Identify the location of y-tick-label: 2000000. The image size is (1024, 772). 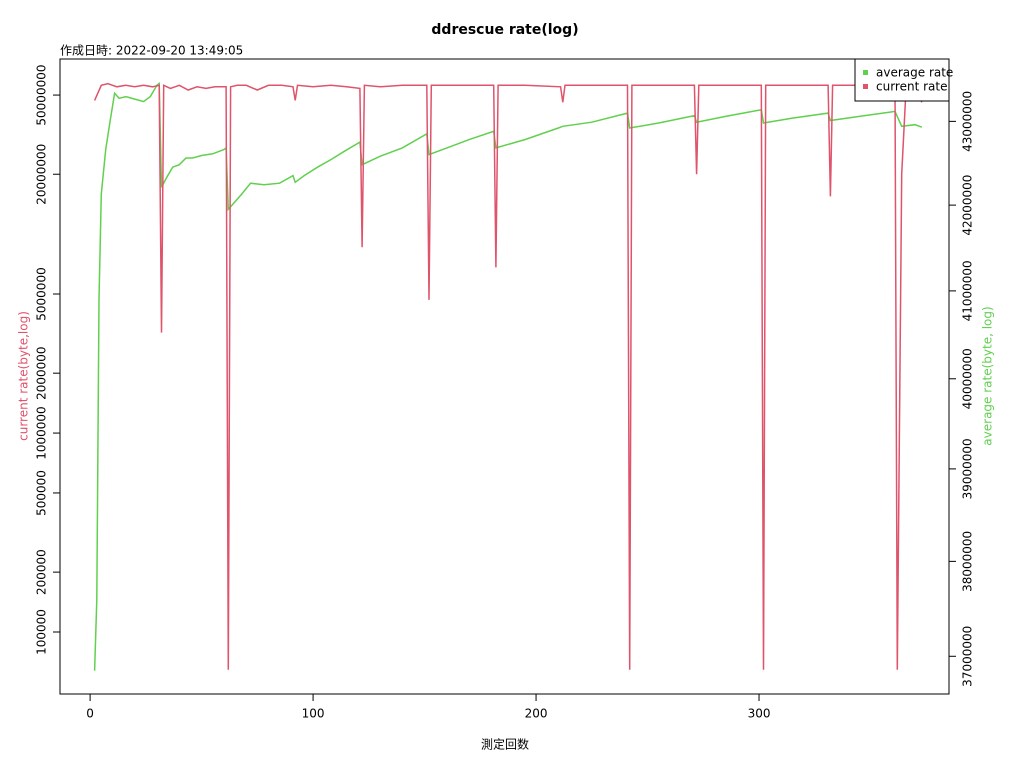
(42, 372).